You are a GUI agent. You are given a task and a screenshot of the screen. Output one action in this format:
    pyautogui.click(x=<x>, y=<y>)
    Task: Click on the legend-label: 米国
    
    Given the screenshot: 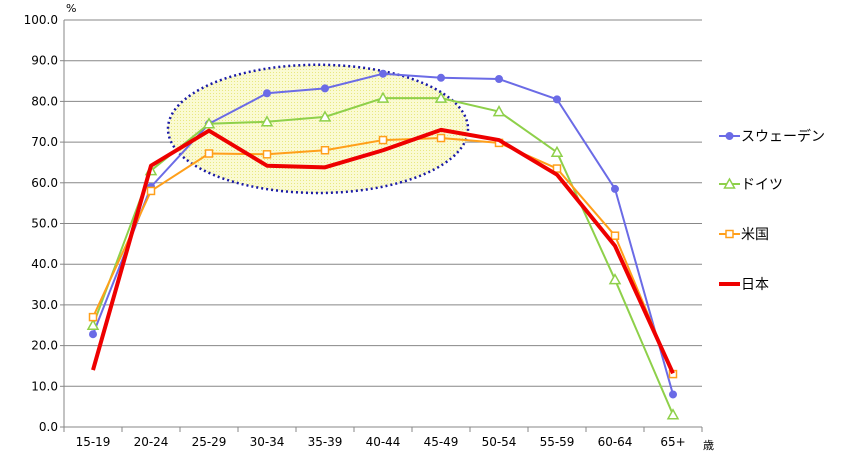 What is the action you would take?
    pyautogui.click(x=755, y=235)
    